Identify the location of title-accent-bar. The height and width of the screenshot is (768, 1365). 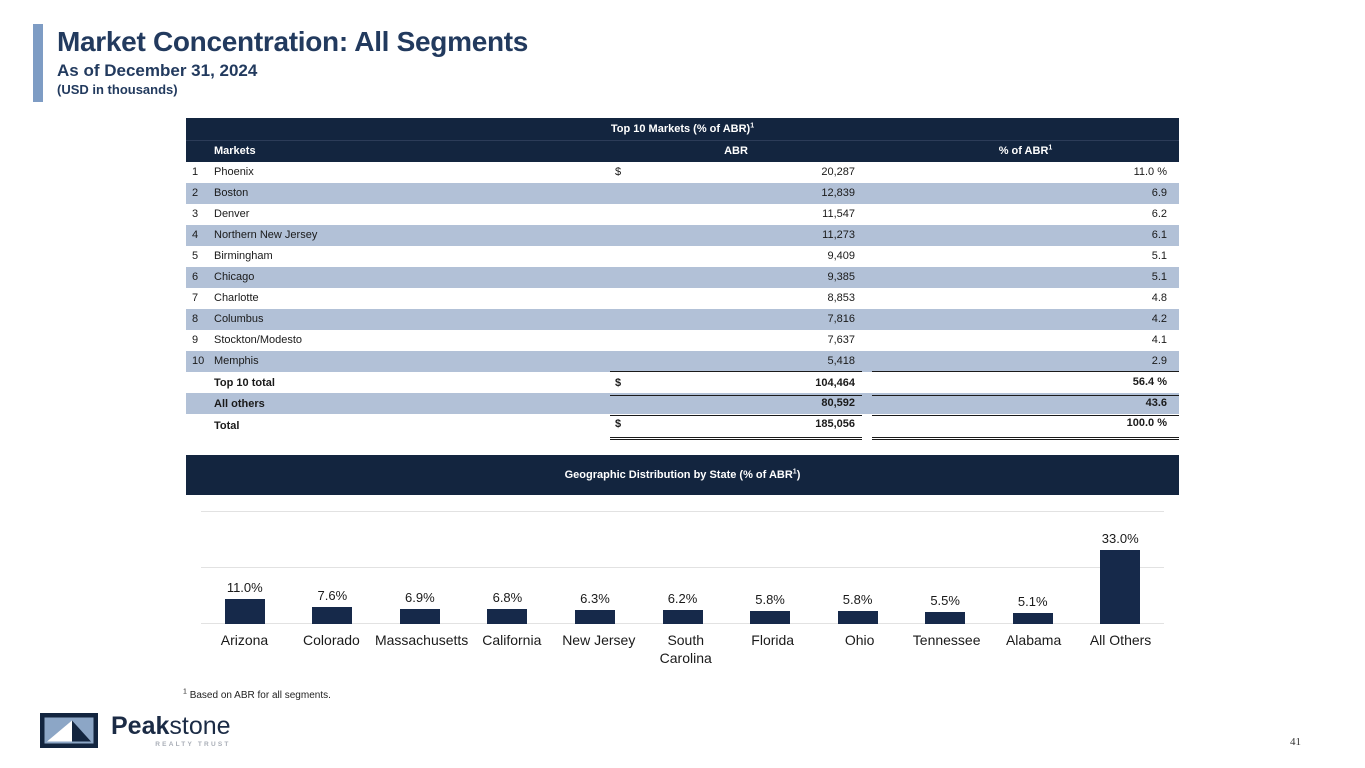
(38, 63).